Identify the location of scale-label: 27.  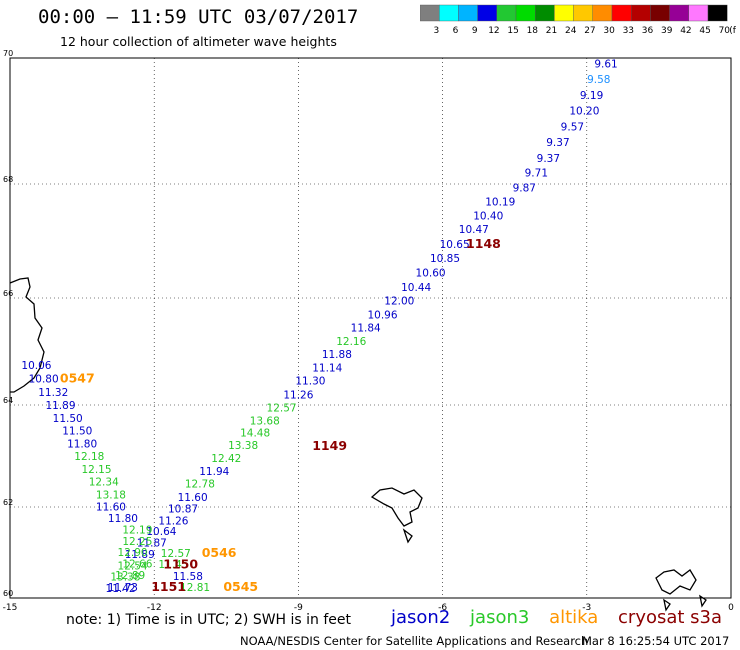
(589, 31).